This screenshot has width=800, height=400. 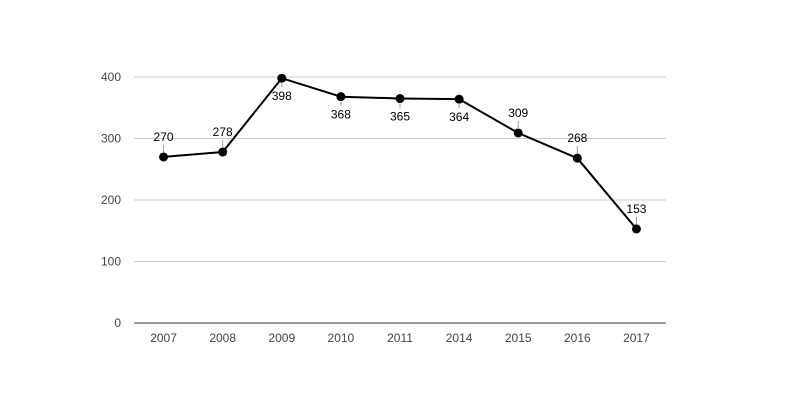 What do you see at coordinates (164, 157) in the screenshot?
I see `data-point-2007` at bounding box center [164, 157].